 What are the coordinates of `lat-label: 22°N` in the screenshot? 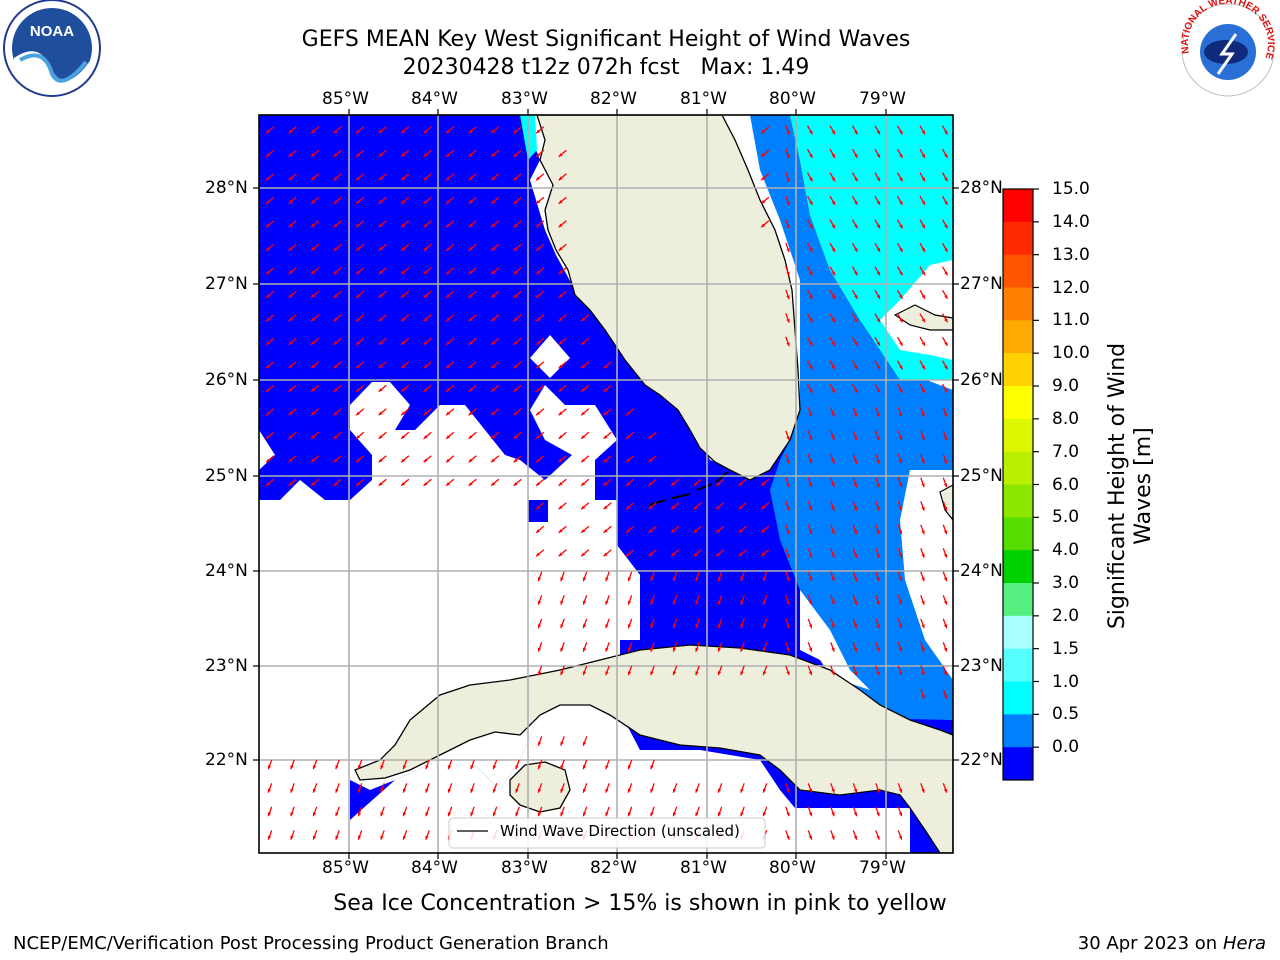 It's located at (226, 760).